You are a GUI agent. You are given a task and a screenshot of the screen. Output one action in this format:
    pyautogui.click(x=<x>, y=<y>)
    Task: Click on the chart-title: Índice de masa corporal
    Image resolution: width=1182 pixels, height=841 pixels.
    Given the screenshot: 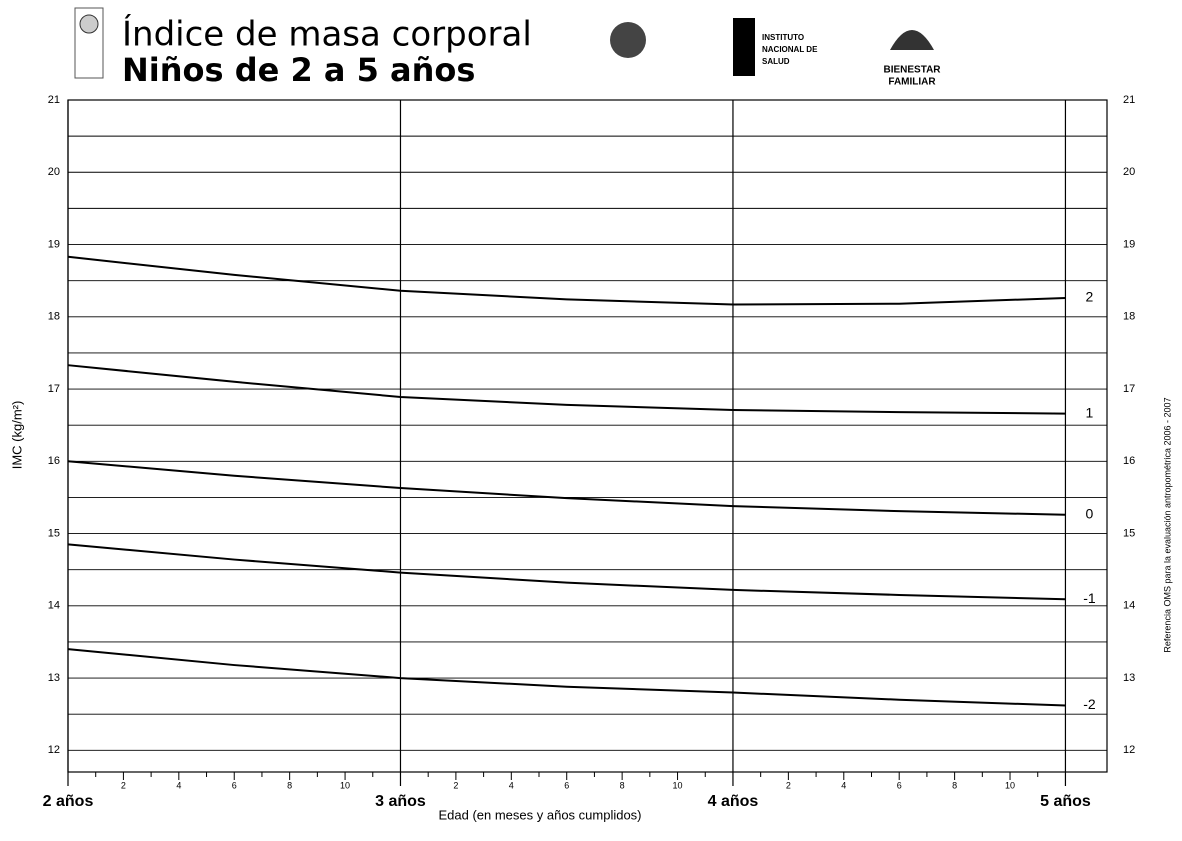 What is the action you would take?
    pyautogui.click(x=327, y=34)
    